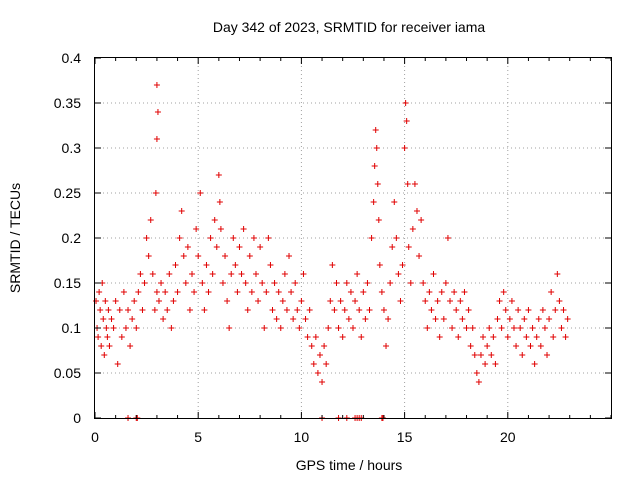 Image resolution: width=640 pixels, height=485 pixels. What do you see at coordinates (95, 437) in the screenshot?
I see `x-tick-label: 0` at bounding box center [95, 437].